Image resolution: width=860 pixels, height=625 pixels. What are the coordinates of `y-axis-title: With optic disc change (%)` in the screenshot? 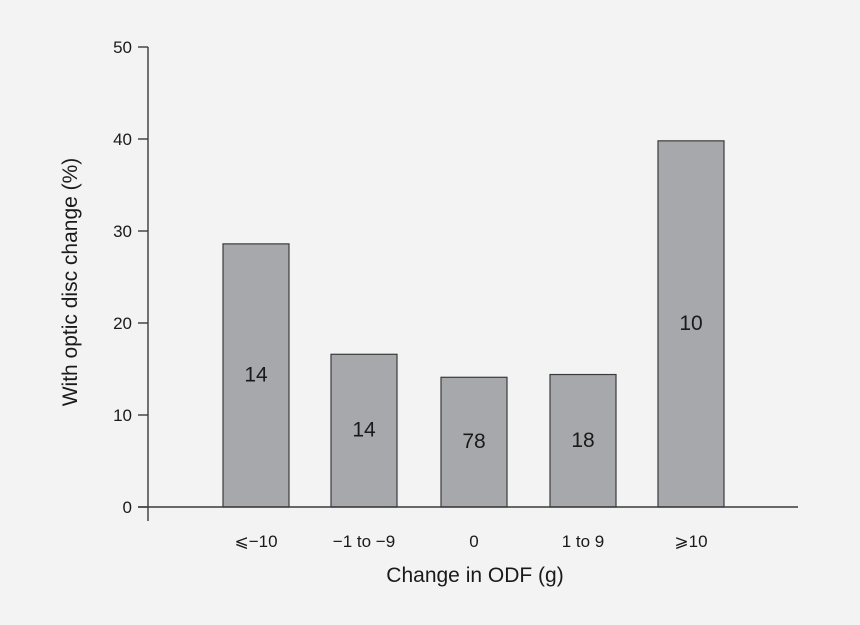 It's located at (70, 282).